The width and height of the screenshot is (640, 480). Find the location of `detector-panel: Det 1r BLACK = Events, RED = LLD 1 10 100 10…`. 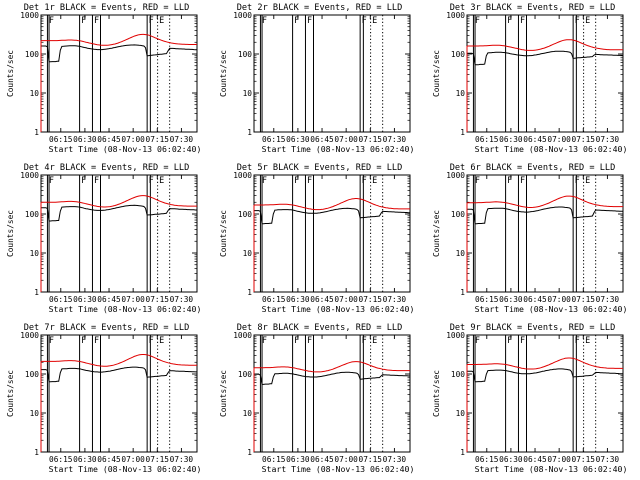

detector-panel: Det 1r BLACK = Events, RED = LLD 1 10 100 10… is located at coordinates (106, 80).